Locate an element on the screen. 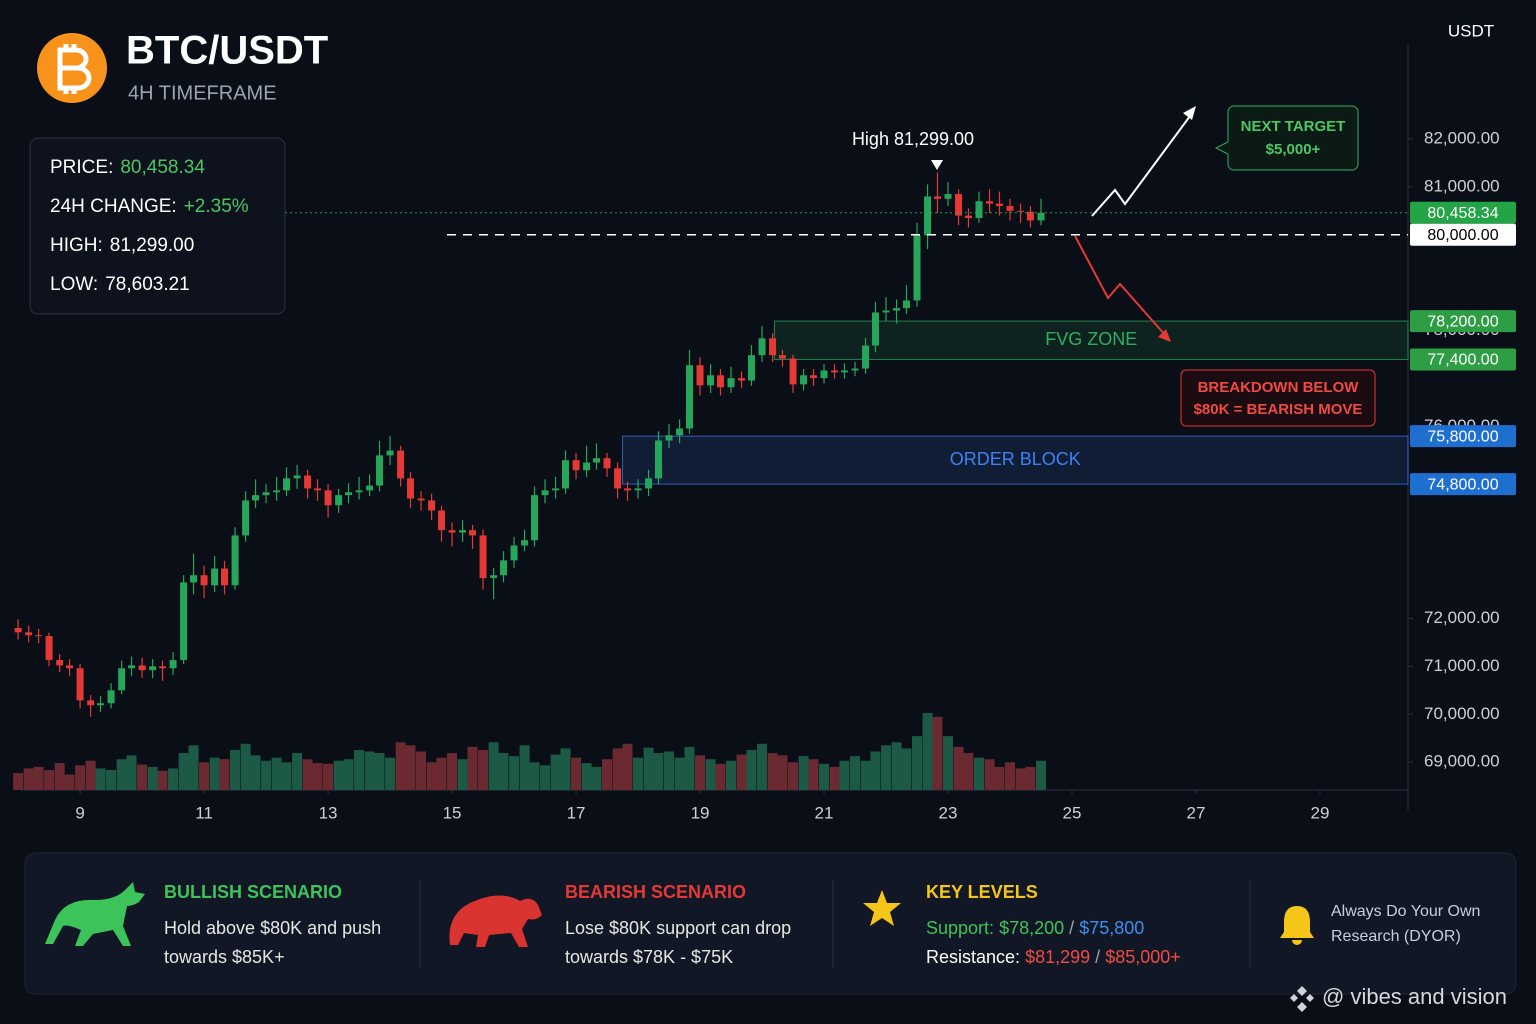  level-label: 74,800.00 is located at coordinates (1462, 484).